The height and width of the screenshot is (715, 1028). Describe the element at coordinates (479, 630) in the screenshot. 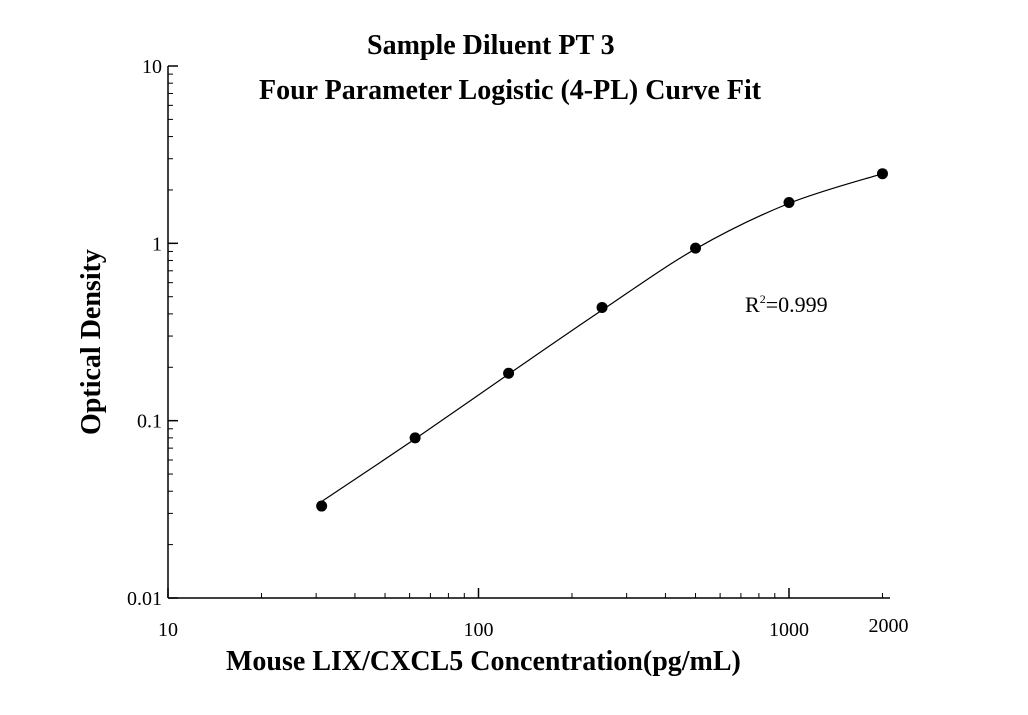

I see `x-tick-label: 100` at that location.